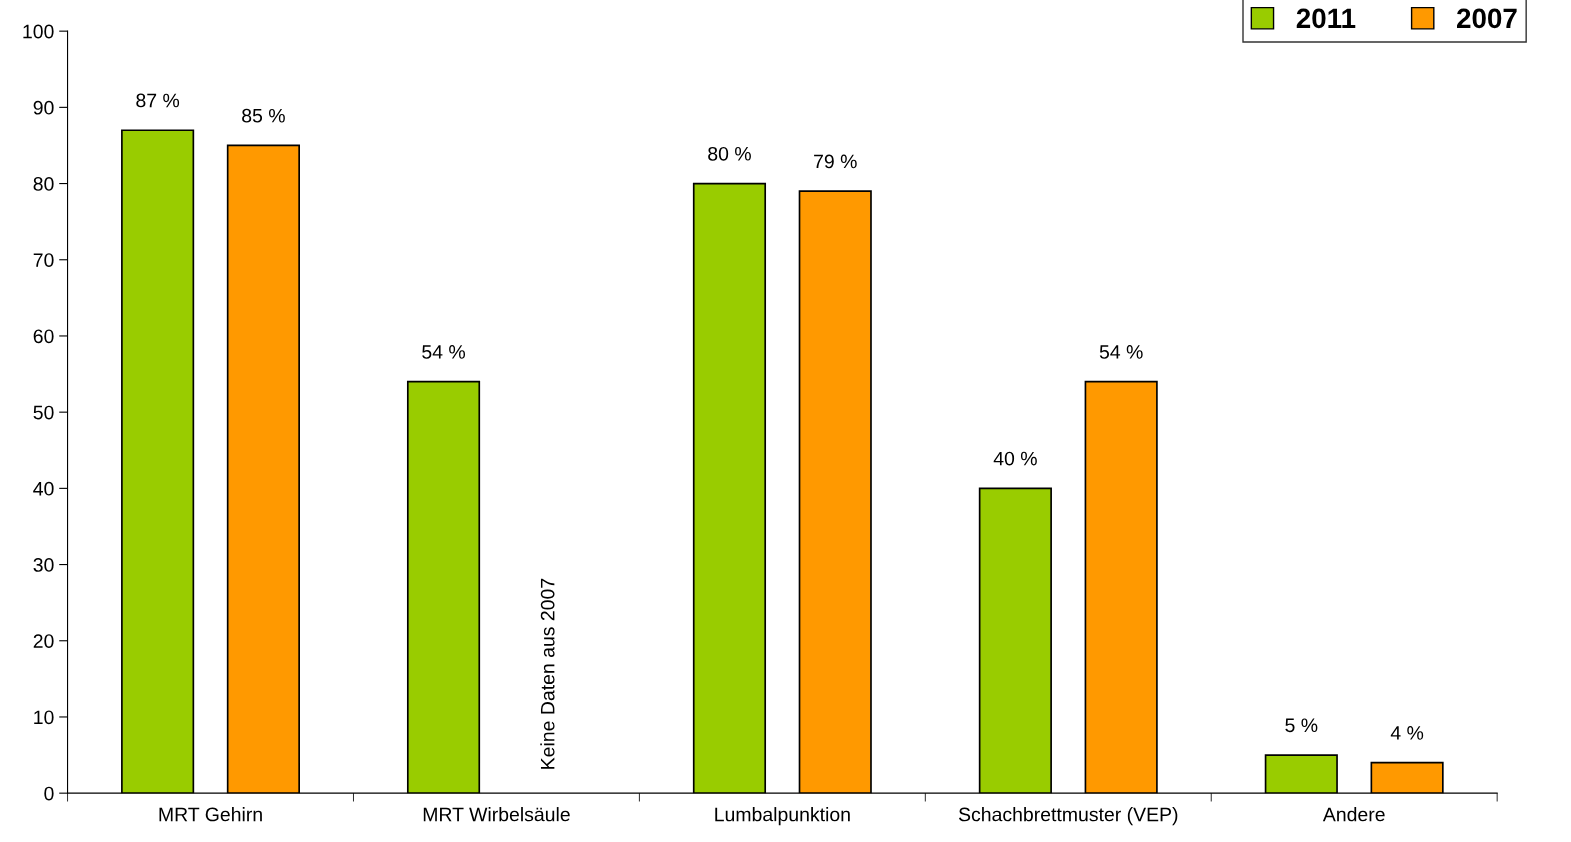  I want to click on x-tick-label: Lumbalpunktion, so click(782, 816).